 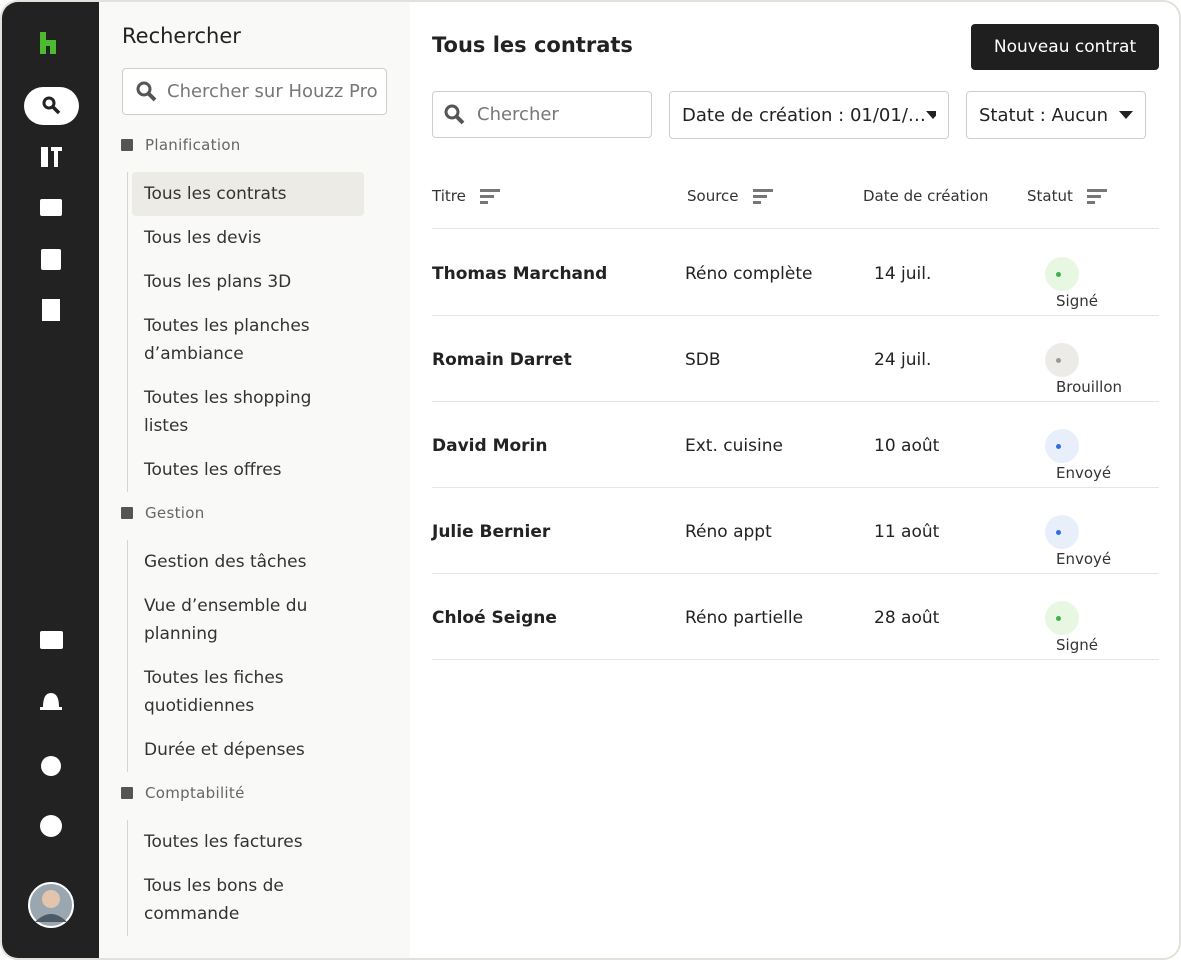 I want to click on header-divider, so click(x=795, y=228).